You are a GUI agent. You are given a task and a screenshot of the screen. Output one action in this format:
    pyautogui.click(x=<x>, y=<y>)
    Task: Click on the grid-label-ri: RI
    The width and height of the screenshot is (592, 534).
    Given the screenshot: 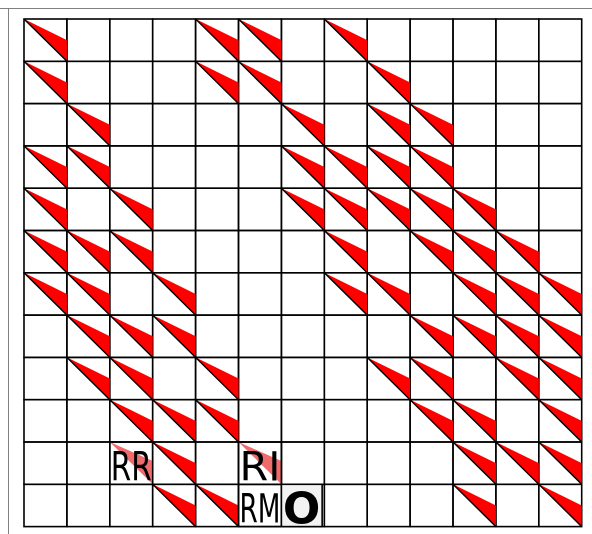 What is the action you would take?
    pyautogui.click(x=260, y=467)
    